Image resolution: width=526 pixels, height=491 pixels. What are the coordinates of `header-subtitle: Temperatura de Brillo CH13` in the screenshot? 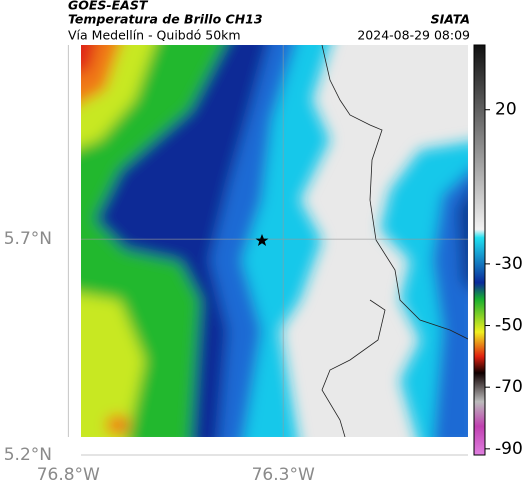 It's located at (165, 19).